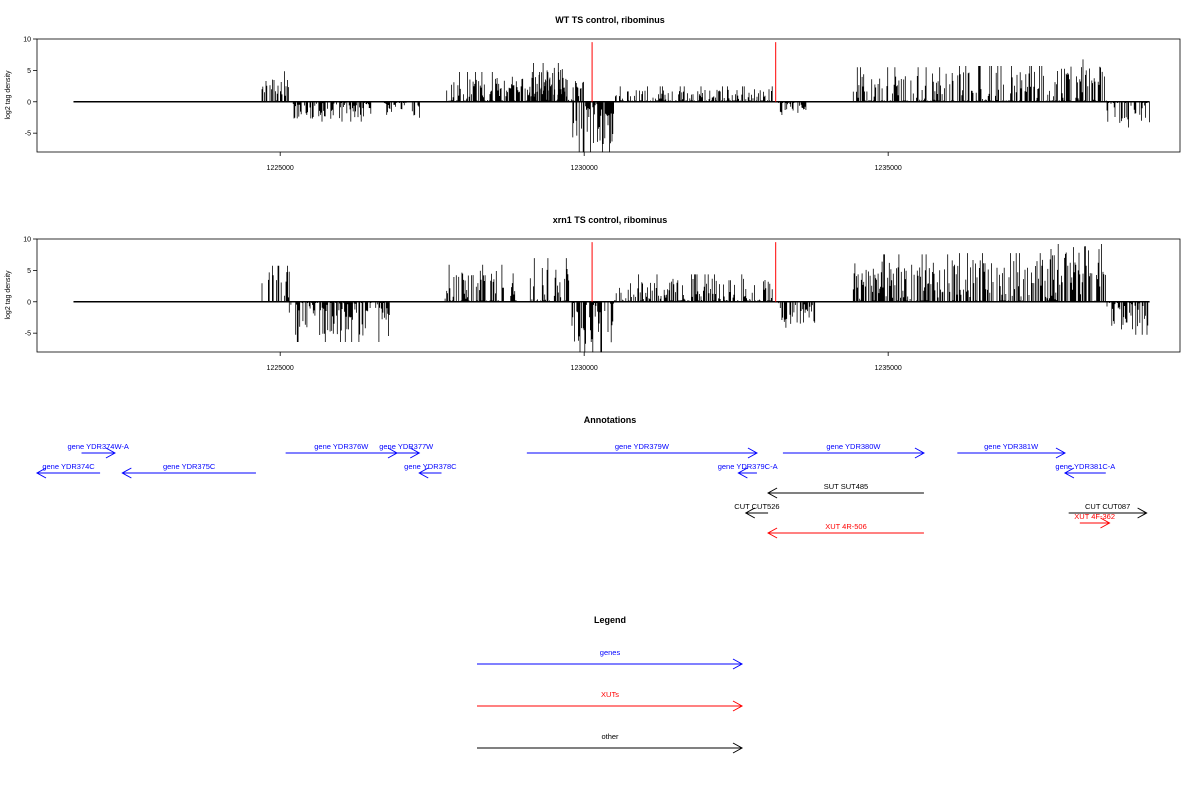 The height and width of the screenshot is (800, 1200). I want to click on legend: Legend genes XUTs other, so click(610, 684).